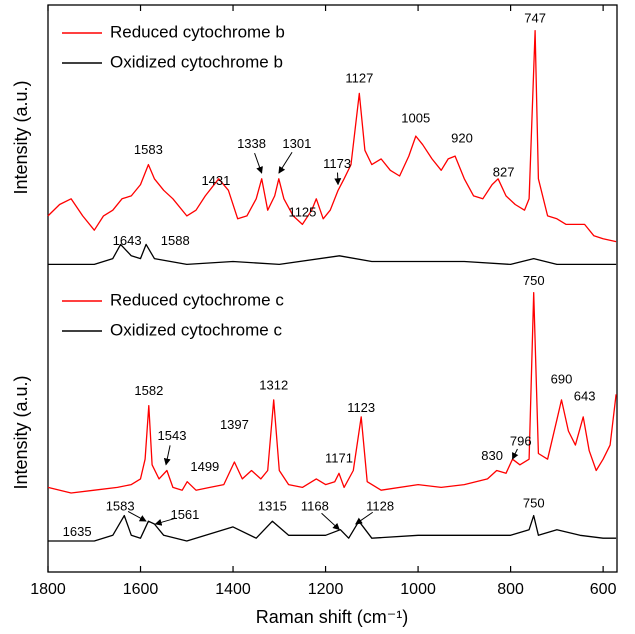 Image resolution: width=635 pixels, height=634 pixels. I want to click on peak-label: 827, so click(504, 172).